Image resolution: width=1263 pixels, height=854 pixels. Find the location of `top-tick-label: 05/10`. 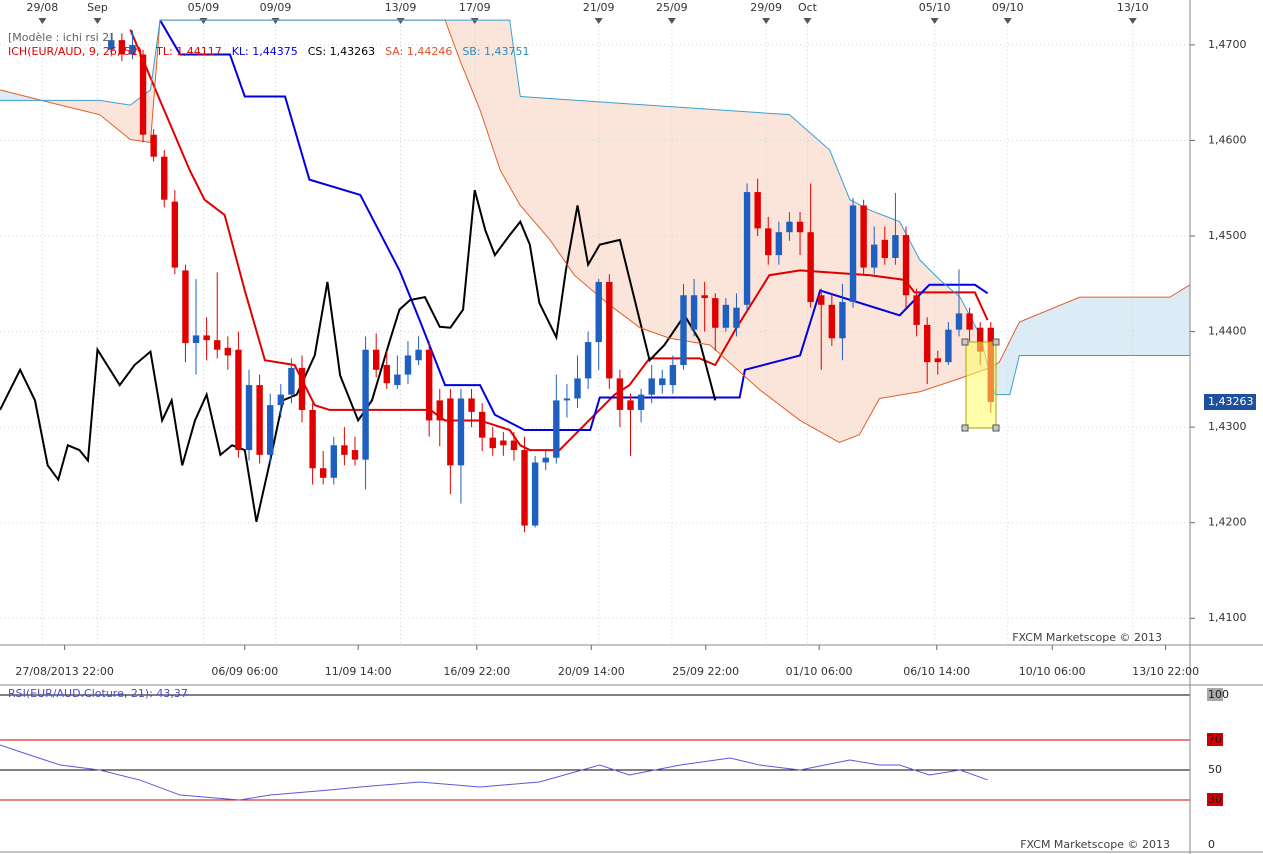

top-tick-label: 05/10 is located at coordinates (935, 7).